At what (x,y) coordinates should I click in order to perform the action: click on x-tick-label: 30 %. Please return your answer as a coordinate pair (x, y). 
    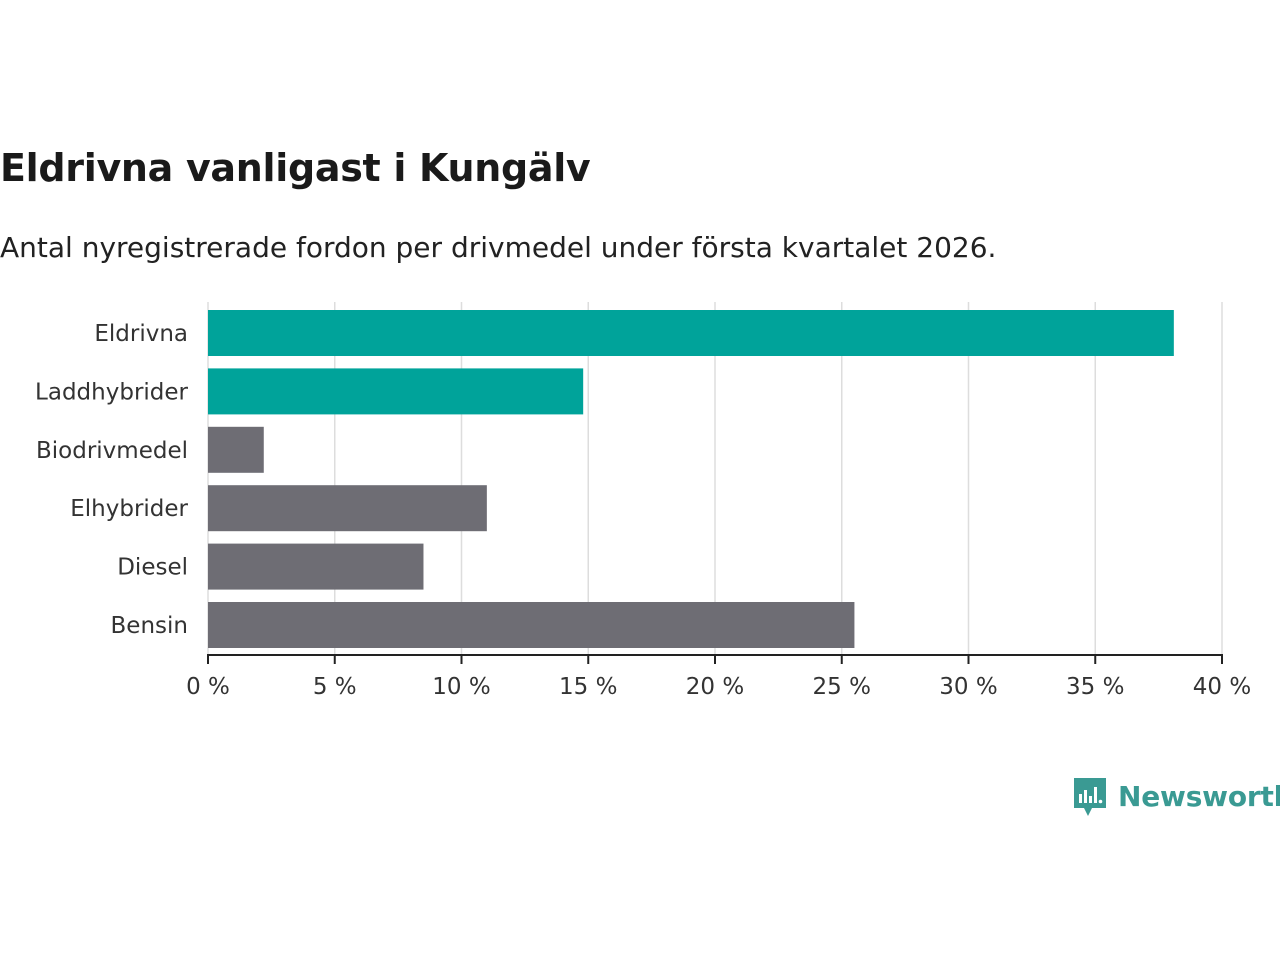
    Looking at the image, I should click on (968, 687).